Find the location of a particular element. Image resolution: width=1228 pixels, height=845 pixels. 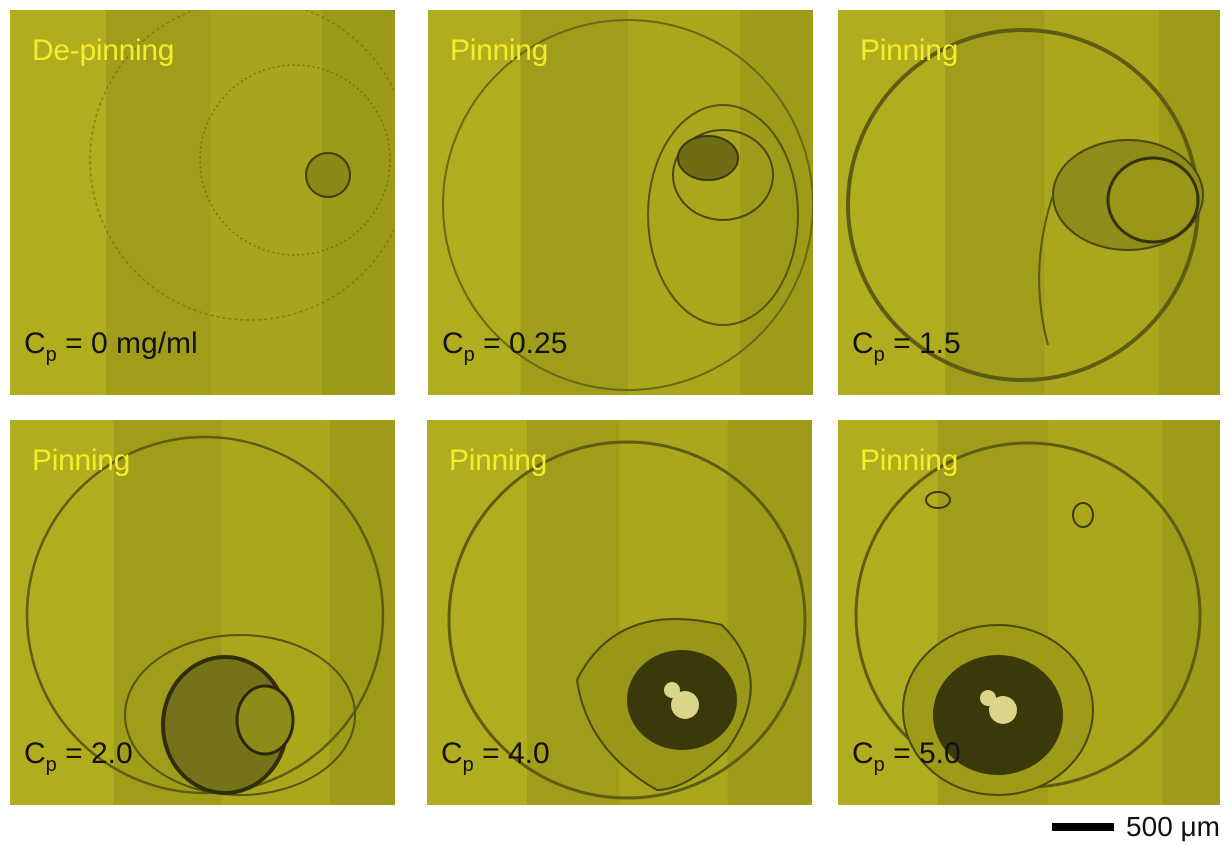

panel-2-image: Pinning Cp = 1.5 is located at coordinates (1029, 202).